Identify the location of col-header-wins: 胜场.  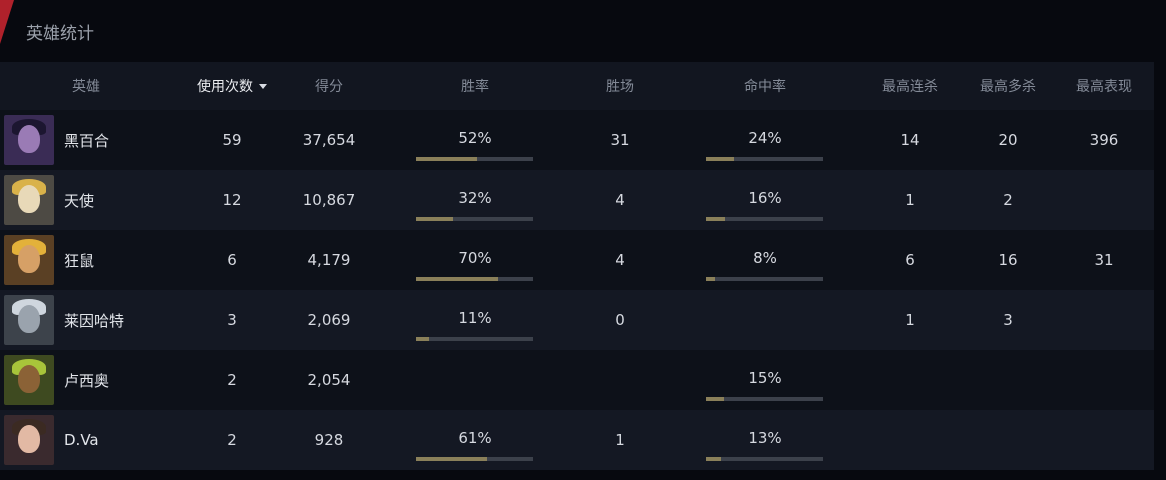
(620, 87).